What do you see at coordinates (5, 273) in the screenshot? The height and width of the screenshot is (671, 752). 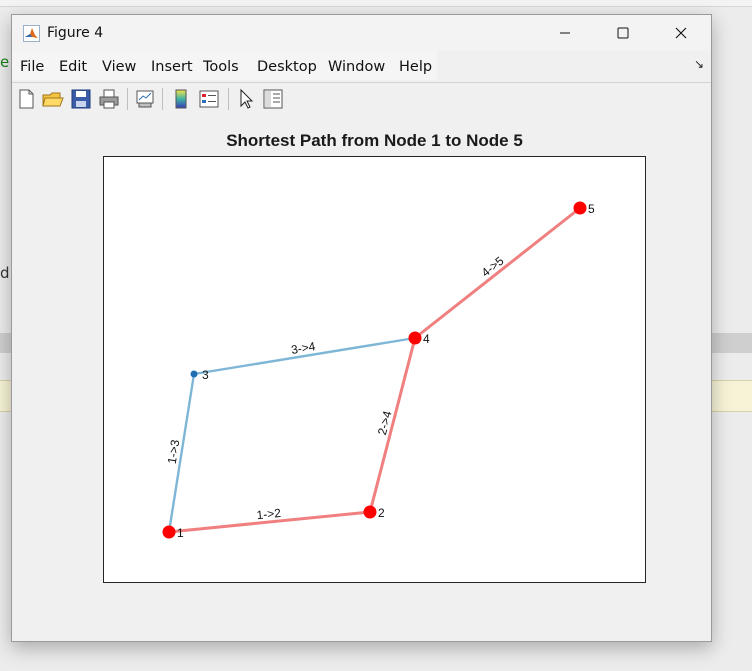 I see `background-text-fragment: d` at bounding box center [5, 273].